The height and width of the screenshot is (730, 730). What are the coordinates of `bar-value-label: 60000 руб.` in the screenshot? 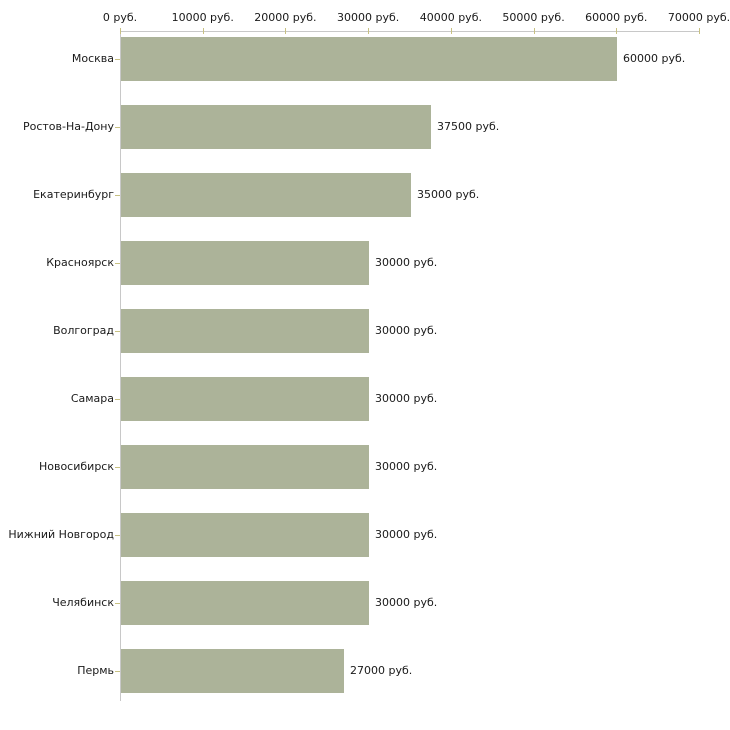 It's located at (654, 58).